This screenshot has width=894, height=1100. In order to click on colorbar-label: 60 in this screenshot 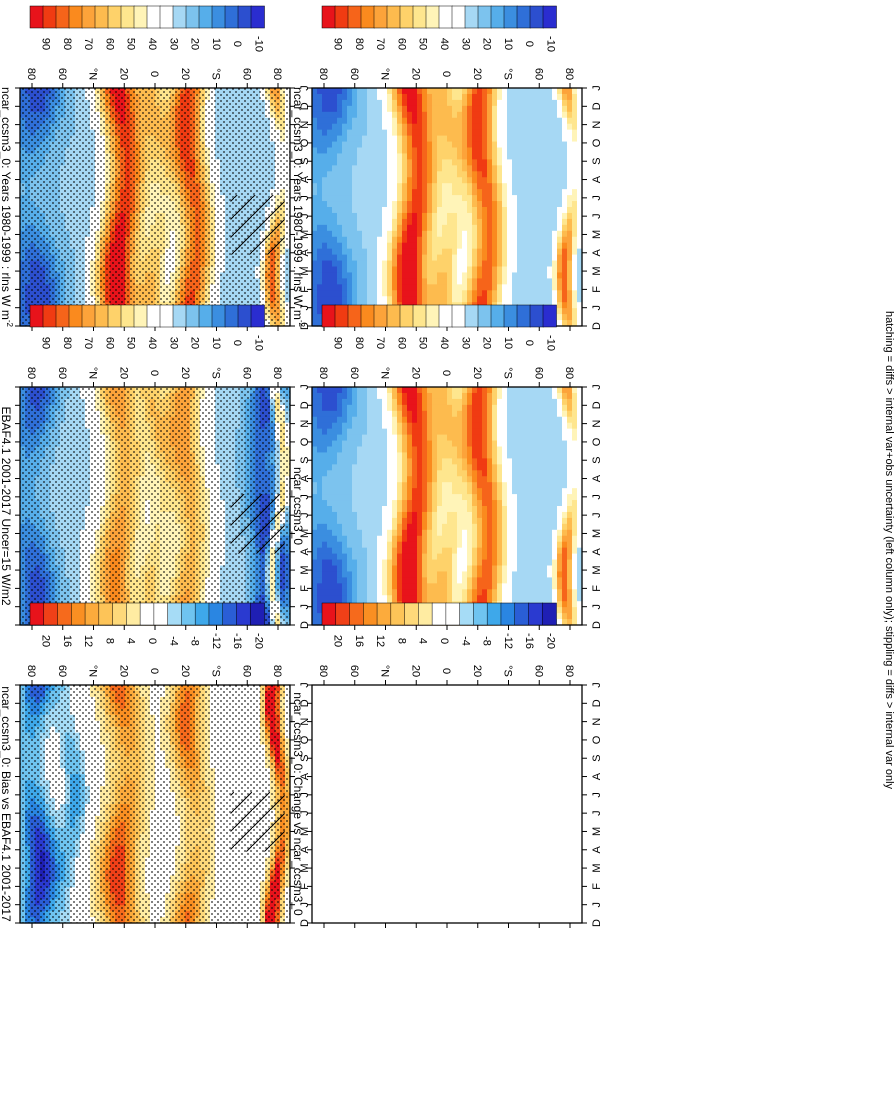, I will do `click(109, 44)`.